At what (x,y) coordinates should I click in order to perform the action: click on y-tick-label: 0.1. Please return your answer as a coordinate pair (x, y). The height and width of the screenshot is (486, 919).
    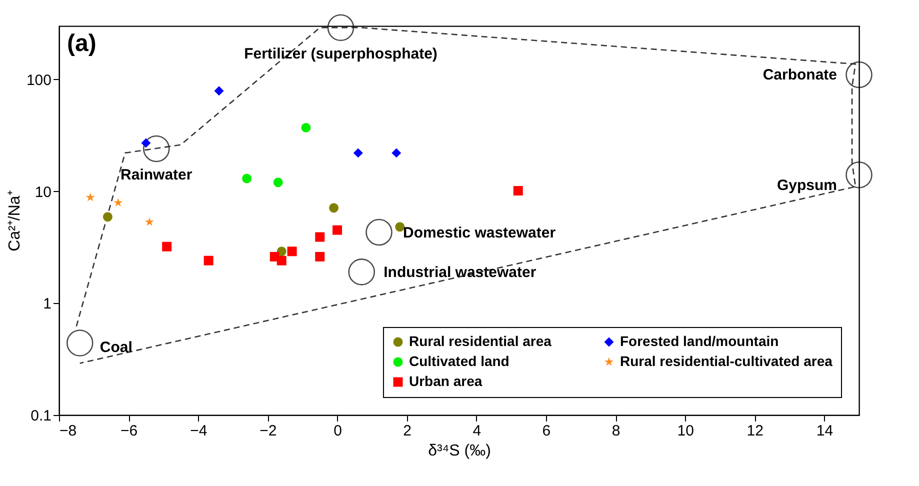
    Looking at the image, I should click on (41, 416).